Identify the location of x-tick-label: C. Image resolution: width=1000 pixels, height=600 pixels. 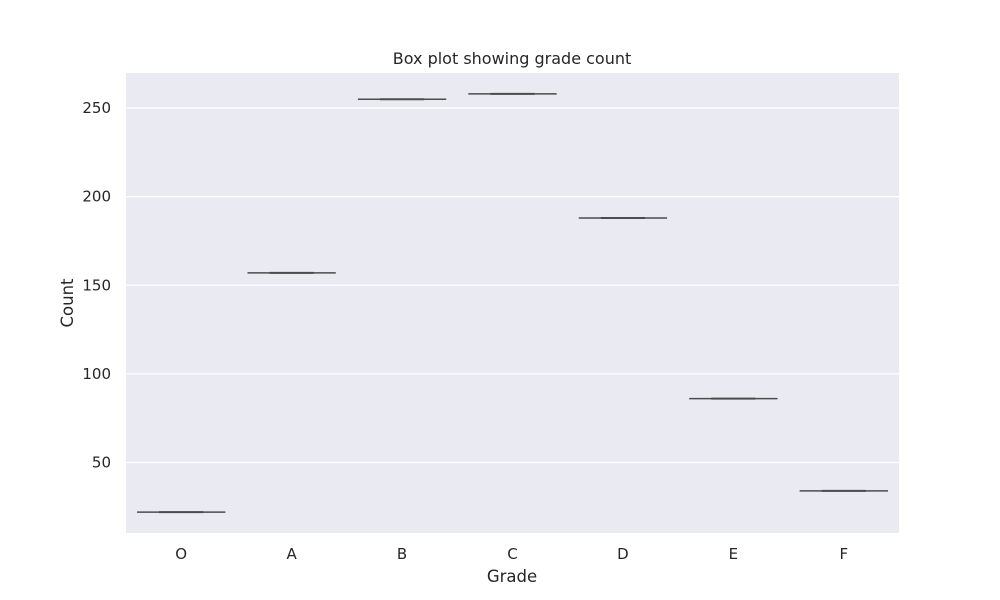
(512, 554).